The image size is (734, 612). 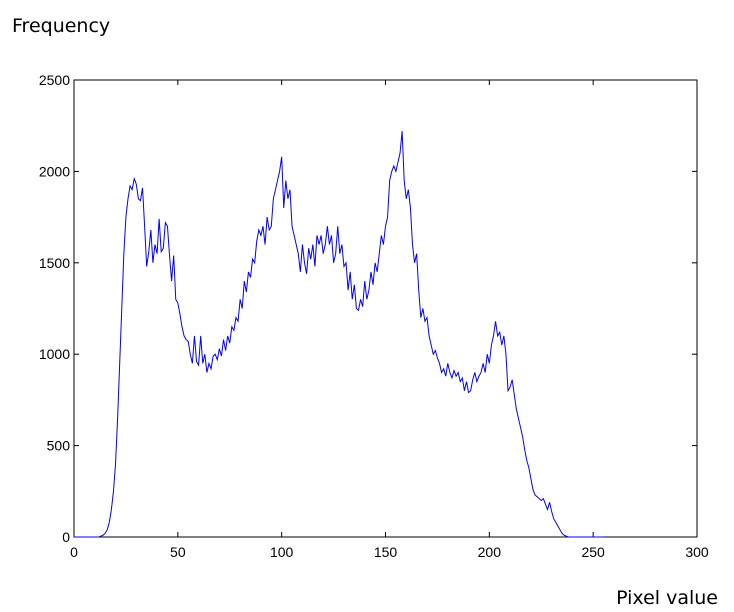 What do you see at coordinates (178, 552) in the screenshot?
I see `x-tick-label: 50` at bounding box center [178, 552].